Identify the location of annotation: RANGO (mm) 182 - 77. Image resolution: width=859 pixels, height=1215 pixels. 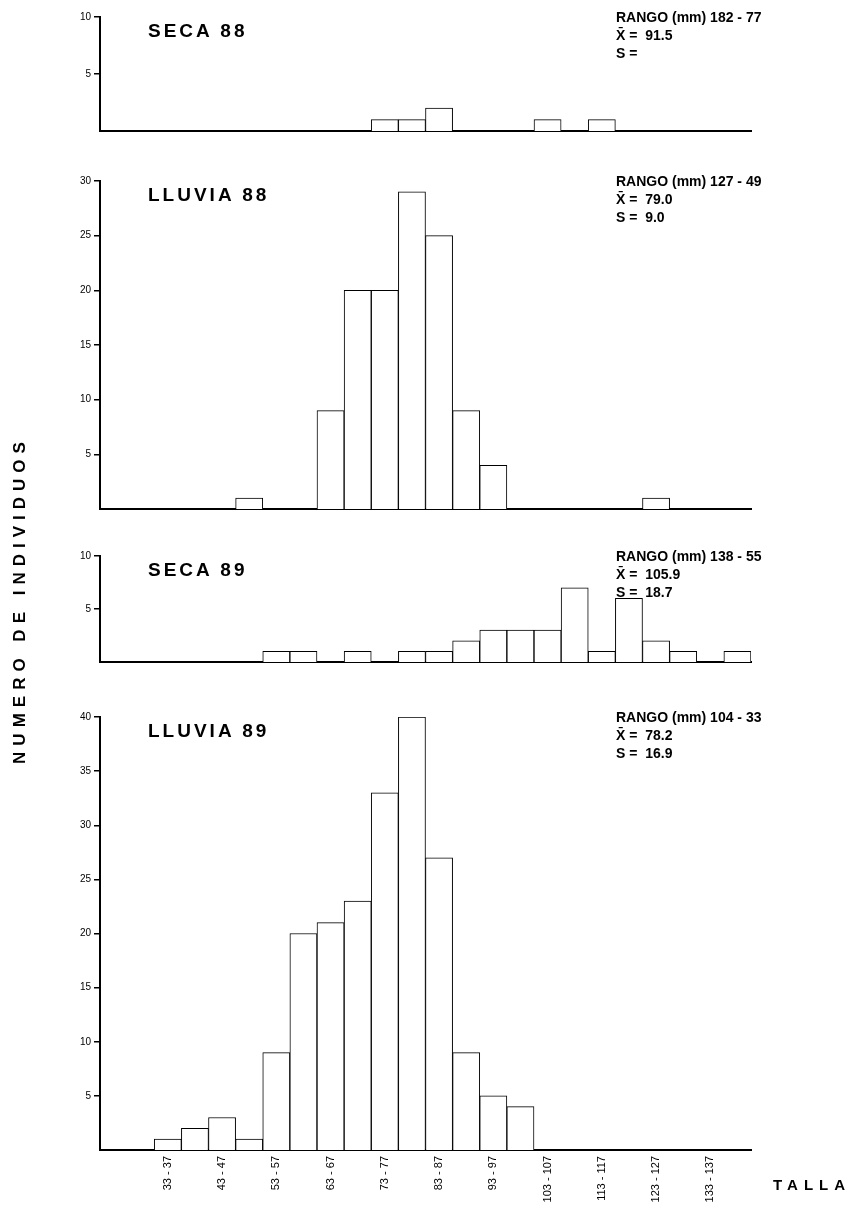
(689, 16).